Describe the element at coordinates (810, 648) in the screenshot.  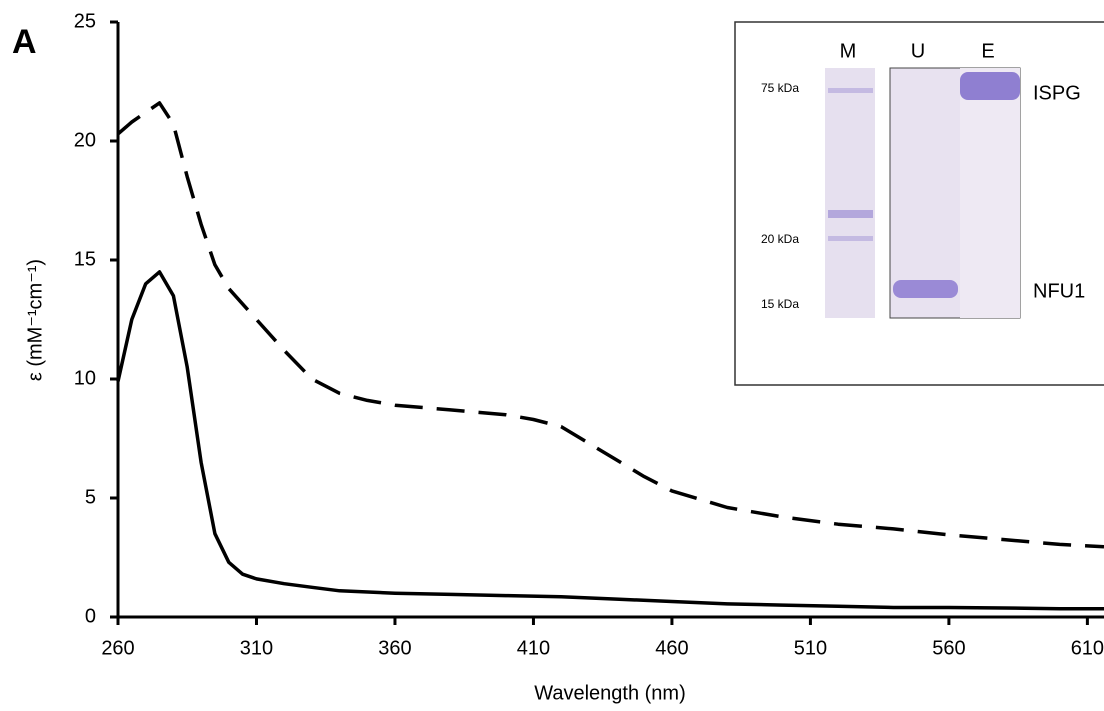
I see `x-tick-label: 510` at that location.